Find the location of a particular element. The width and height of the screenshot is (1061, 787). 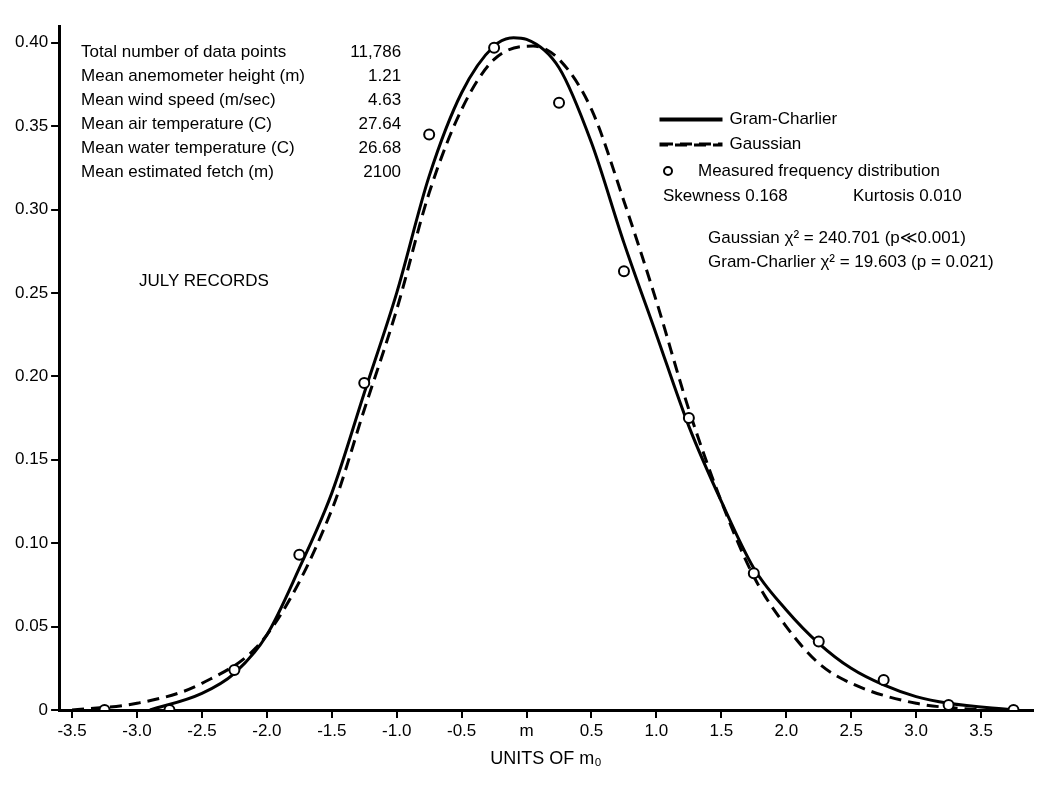

x-tick-label: 2.5 is located at coordinates (851, 730).